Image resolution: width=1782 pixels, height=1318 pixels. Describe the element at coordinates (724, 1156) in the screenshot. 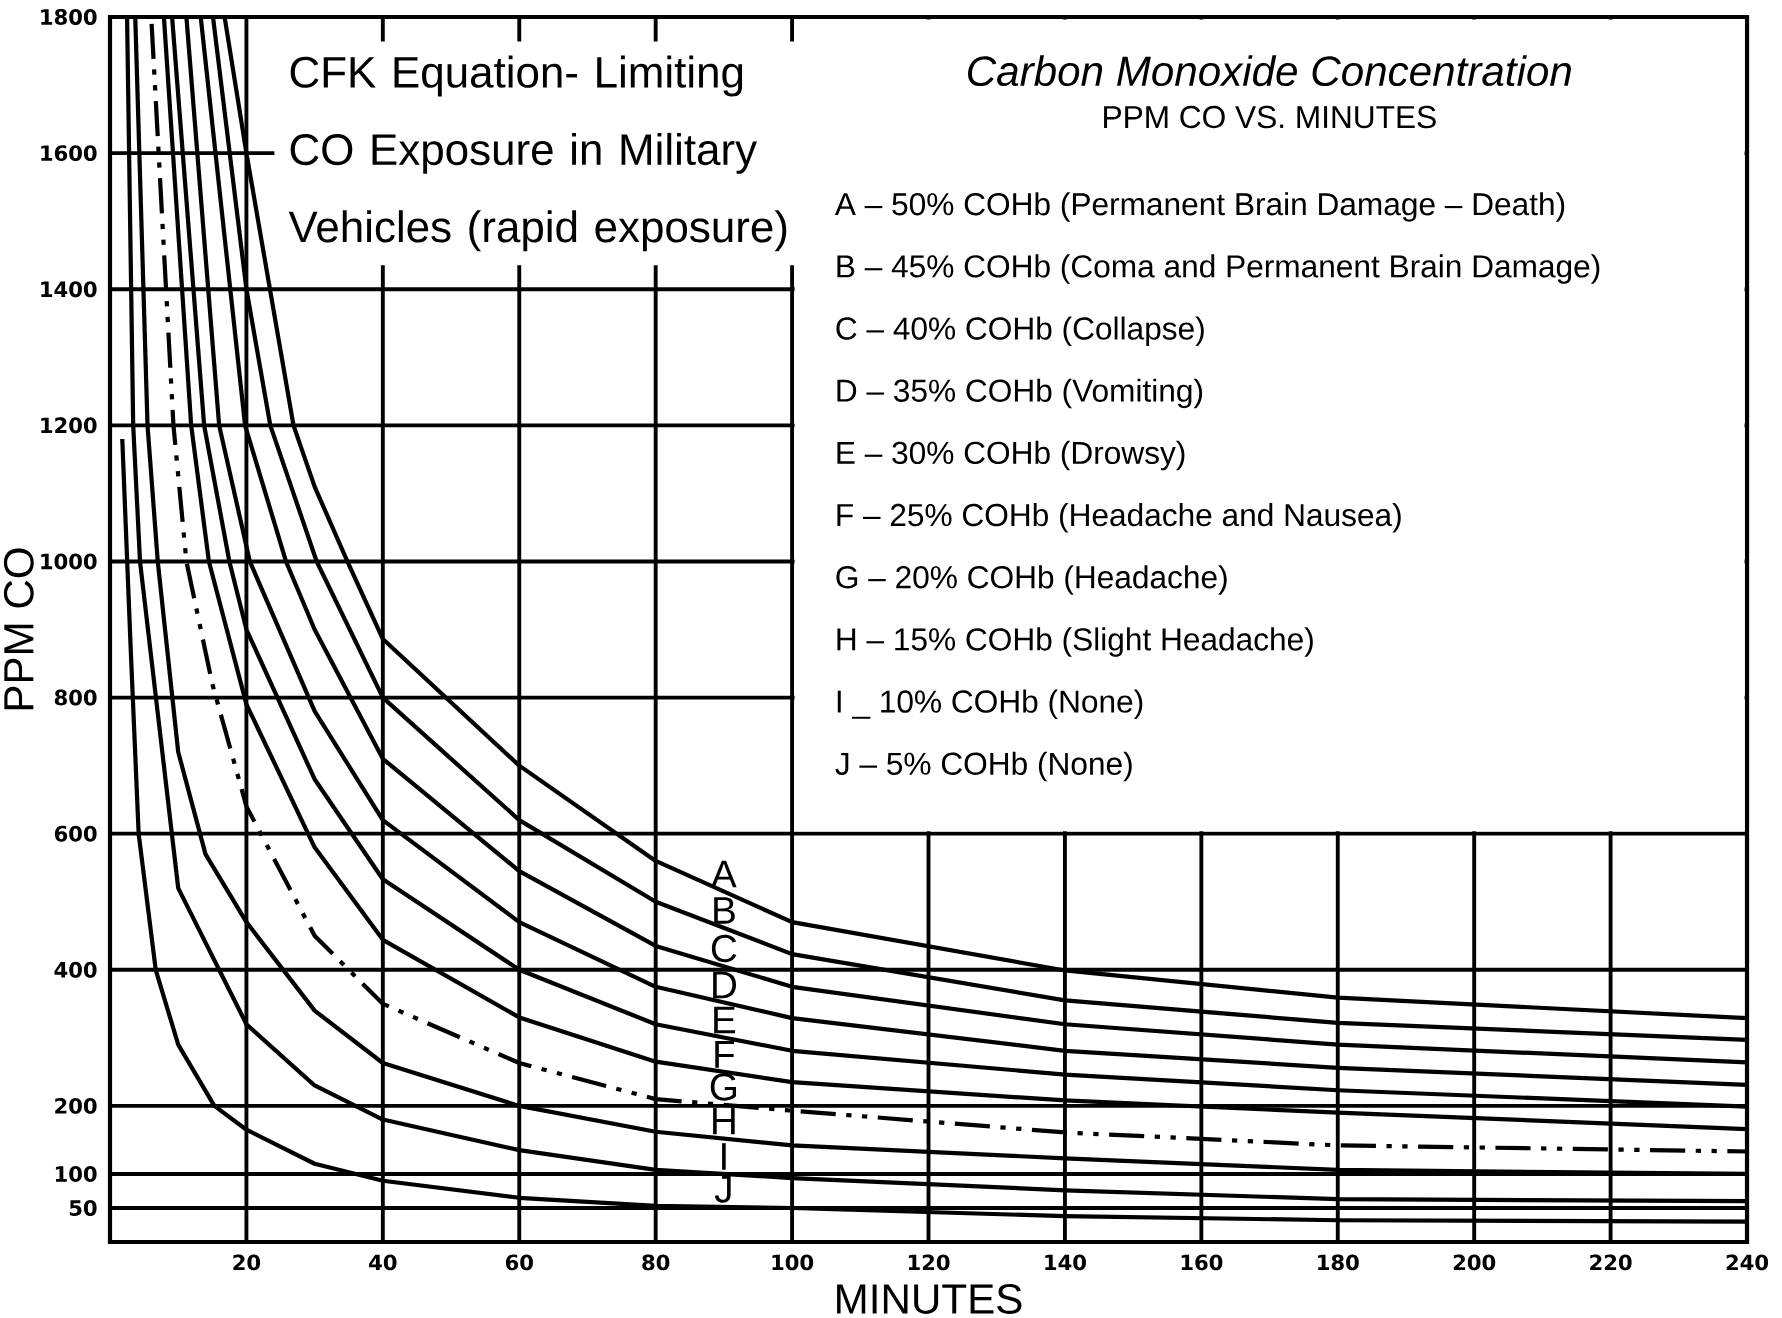

I see `series-label: I` at that location.